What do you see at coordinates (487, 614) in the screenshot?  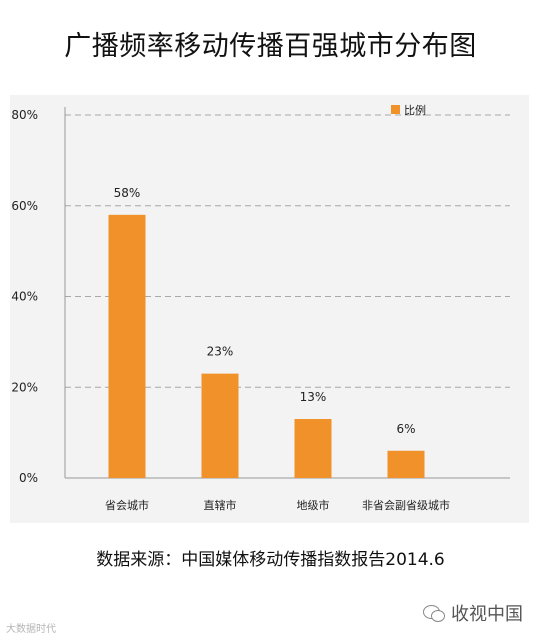 I see `watermark-right-text: 收视中国` at bounding box center [487, 614].